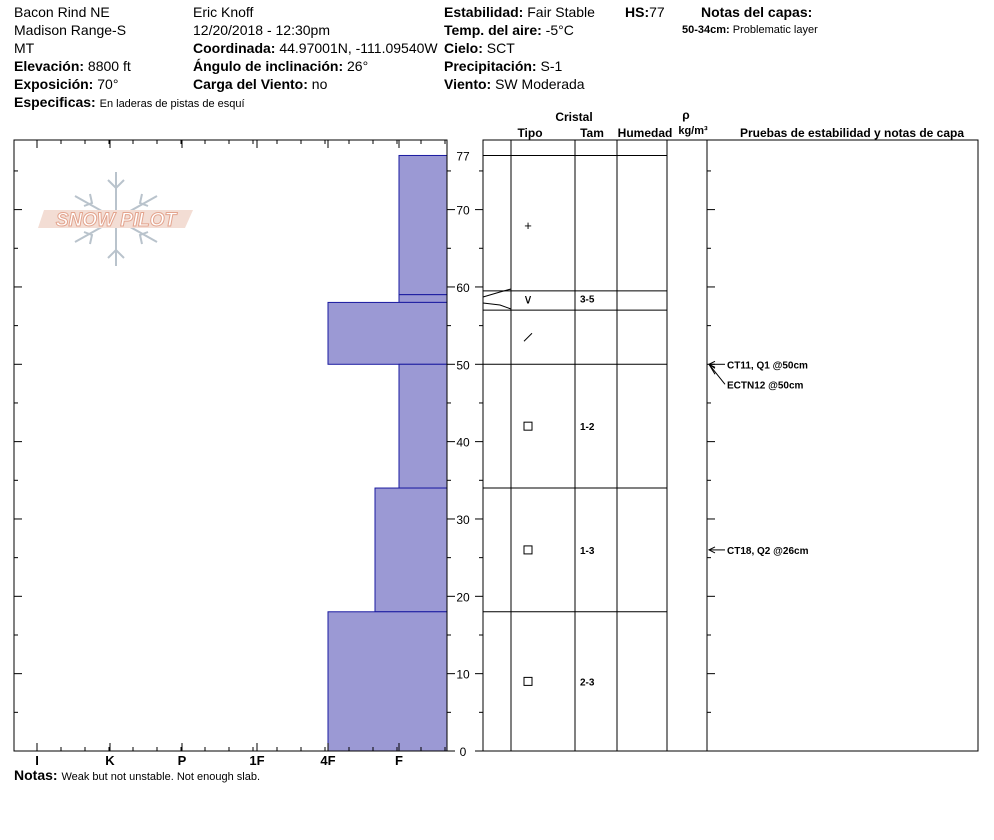 This screenshot has height=840, width=994. Describe the element at coordinates (757, 12) in the screenshot. I see `layer-notes-title: Notas del capas:` at that location.